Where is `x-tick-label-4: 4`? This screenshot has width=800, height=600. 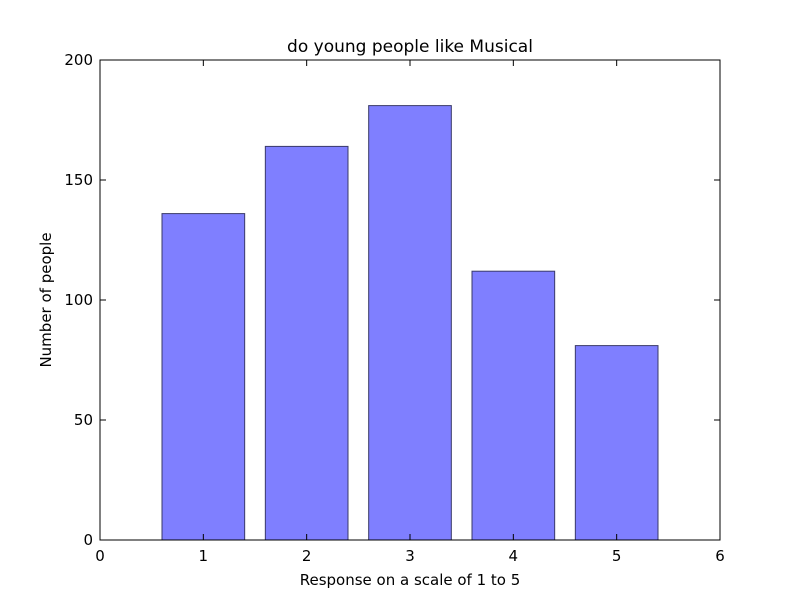 x-tick-label-4: 4 is located at coordinates (514, 556).